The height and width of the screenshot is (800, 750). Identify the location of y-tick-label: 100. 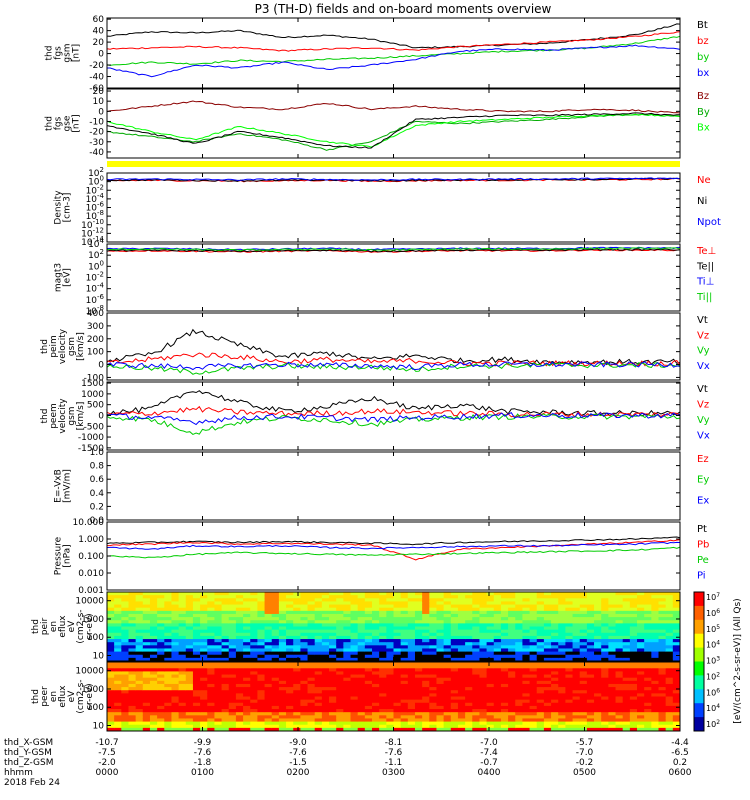
(95, 708).